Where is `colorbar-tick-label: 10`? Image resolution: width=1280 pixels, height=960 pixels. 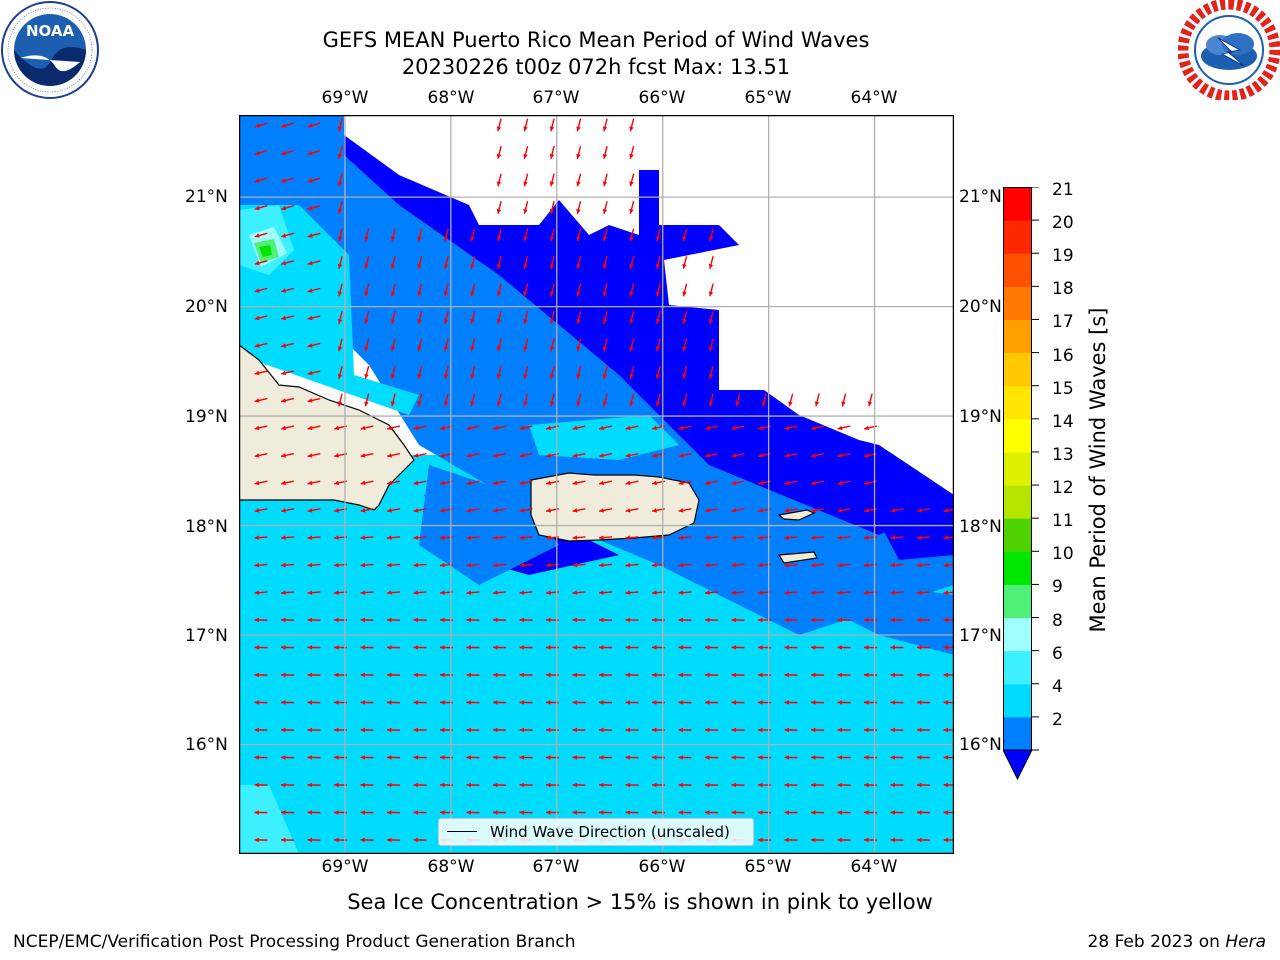
colorbar-tick-label: 10 is located at coordinates (1063, 554).